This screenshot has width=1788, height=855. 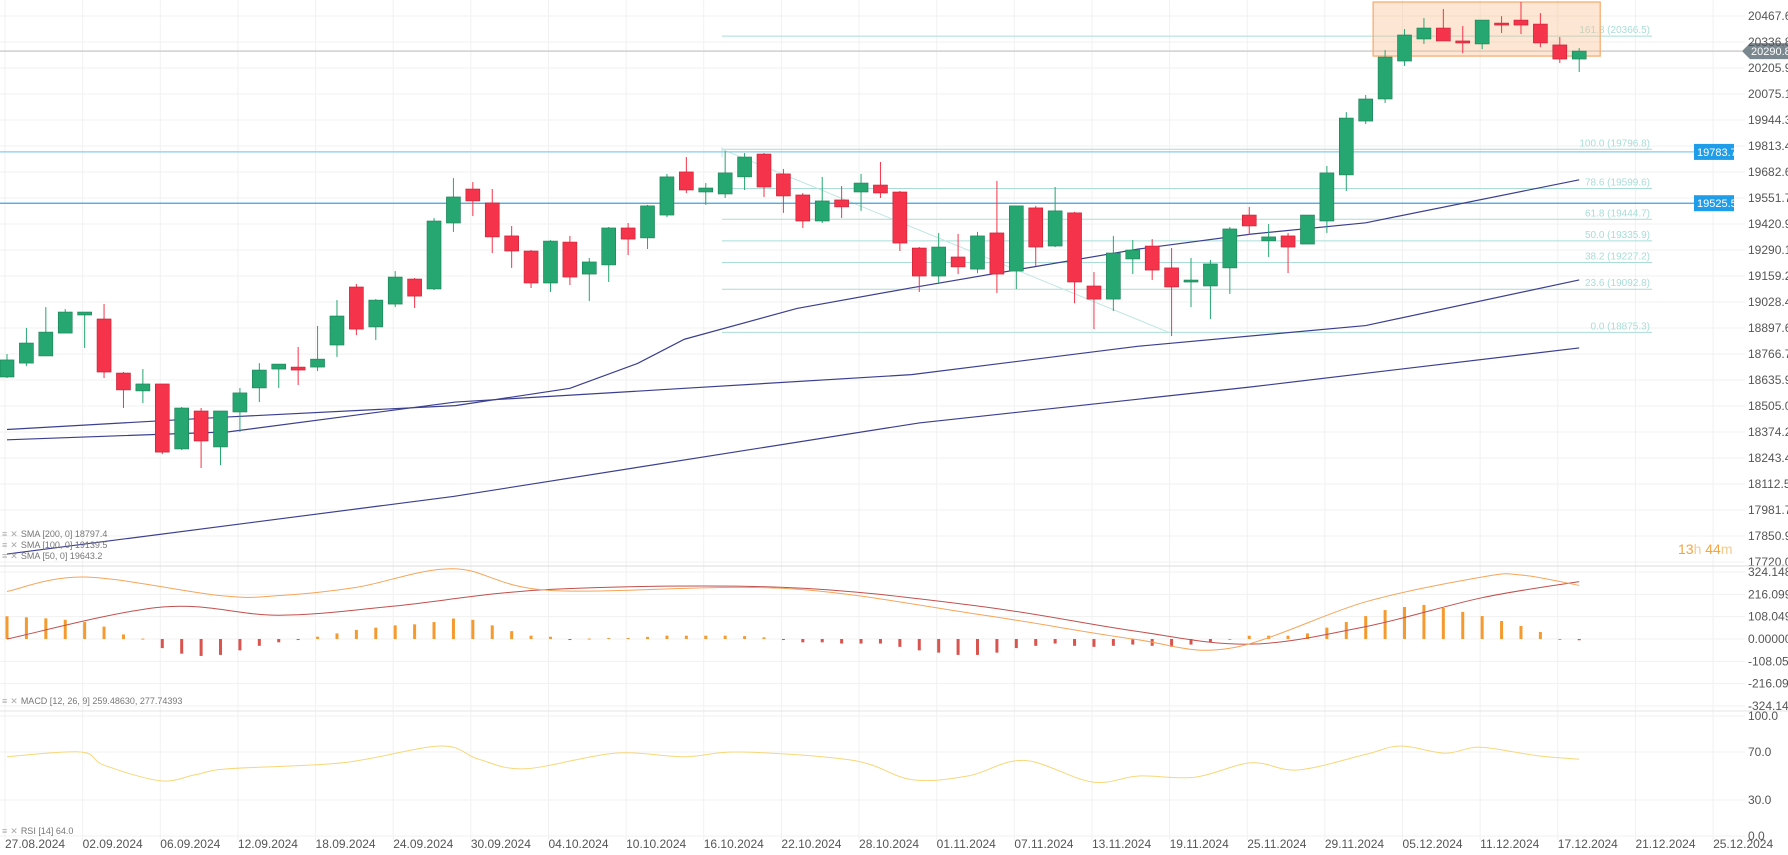 I want to click on legend-sma200: ≡ ✕ SMA [200, 0] 18797.4, so click(x=54, y=534).